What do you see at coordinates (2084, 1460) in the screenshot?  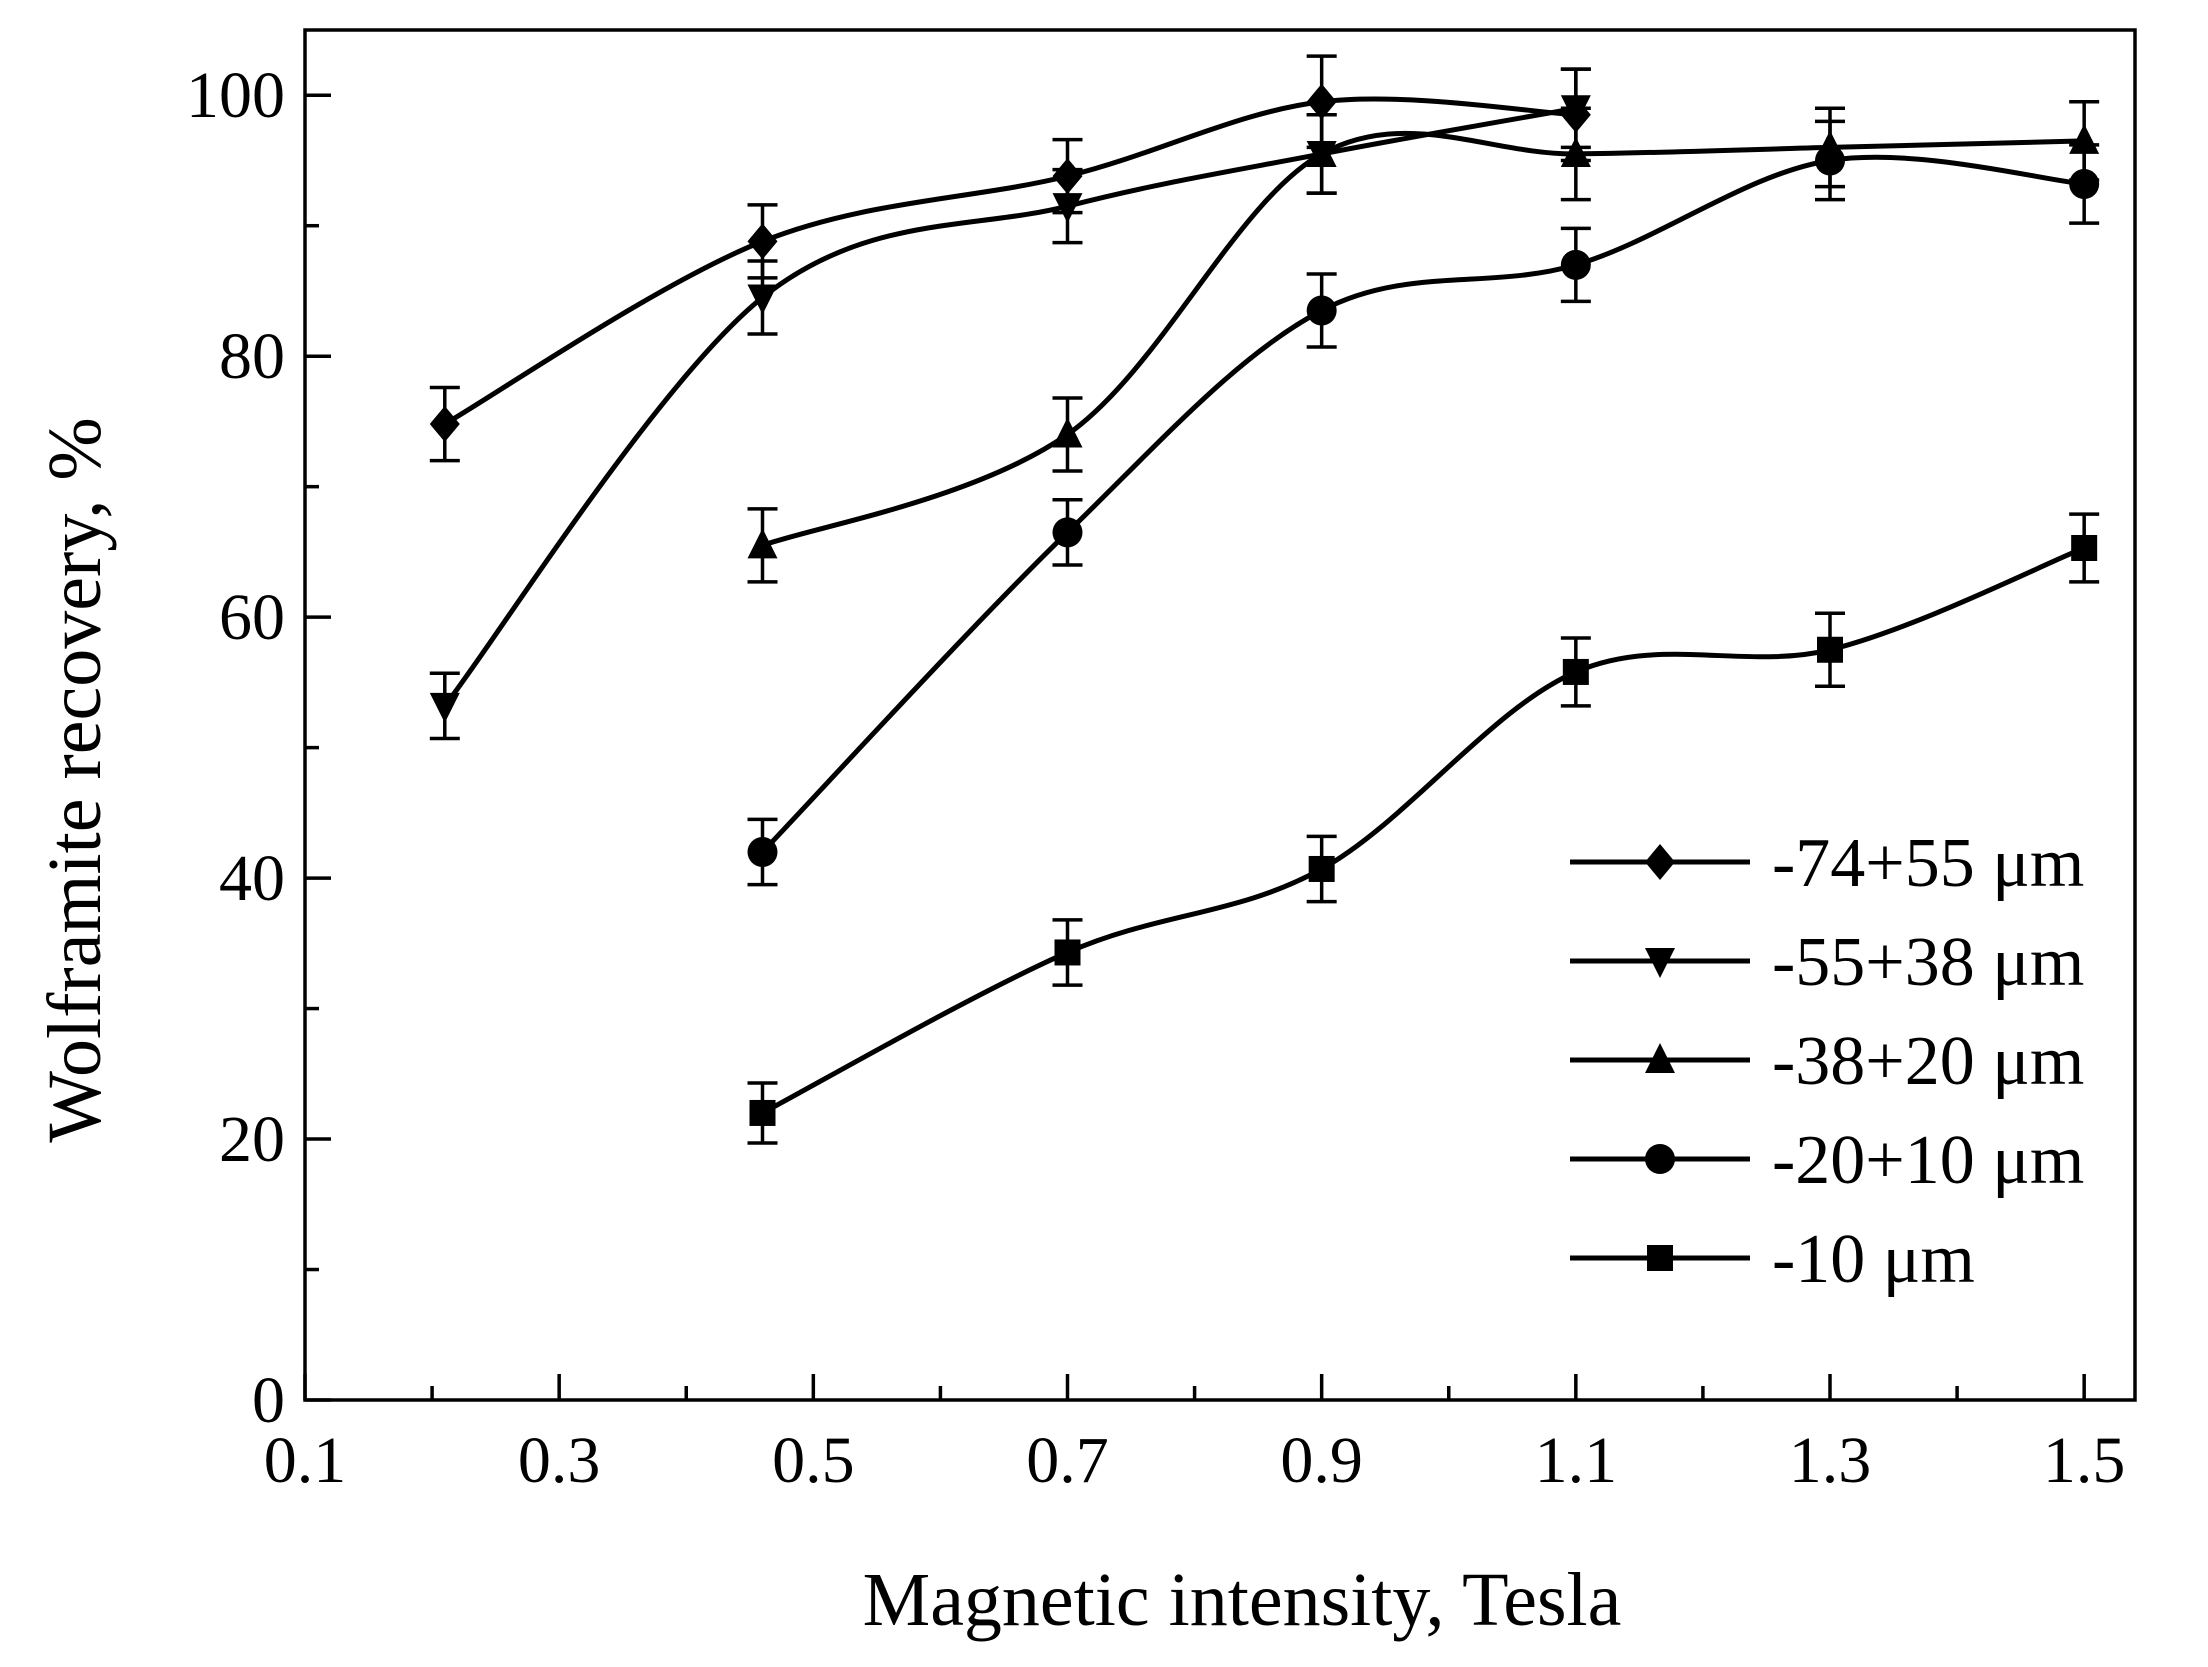 I see `x-tick-label: 1.5` at bounding box center [2084, 1460].